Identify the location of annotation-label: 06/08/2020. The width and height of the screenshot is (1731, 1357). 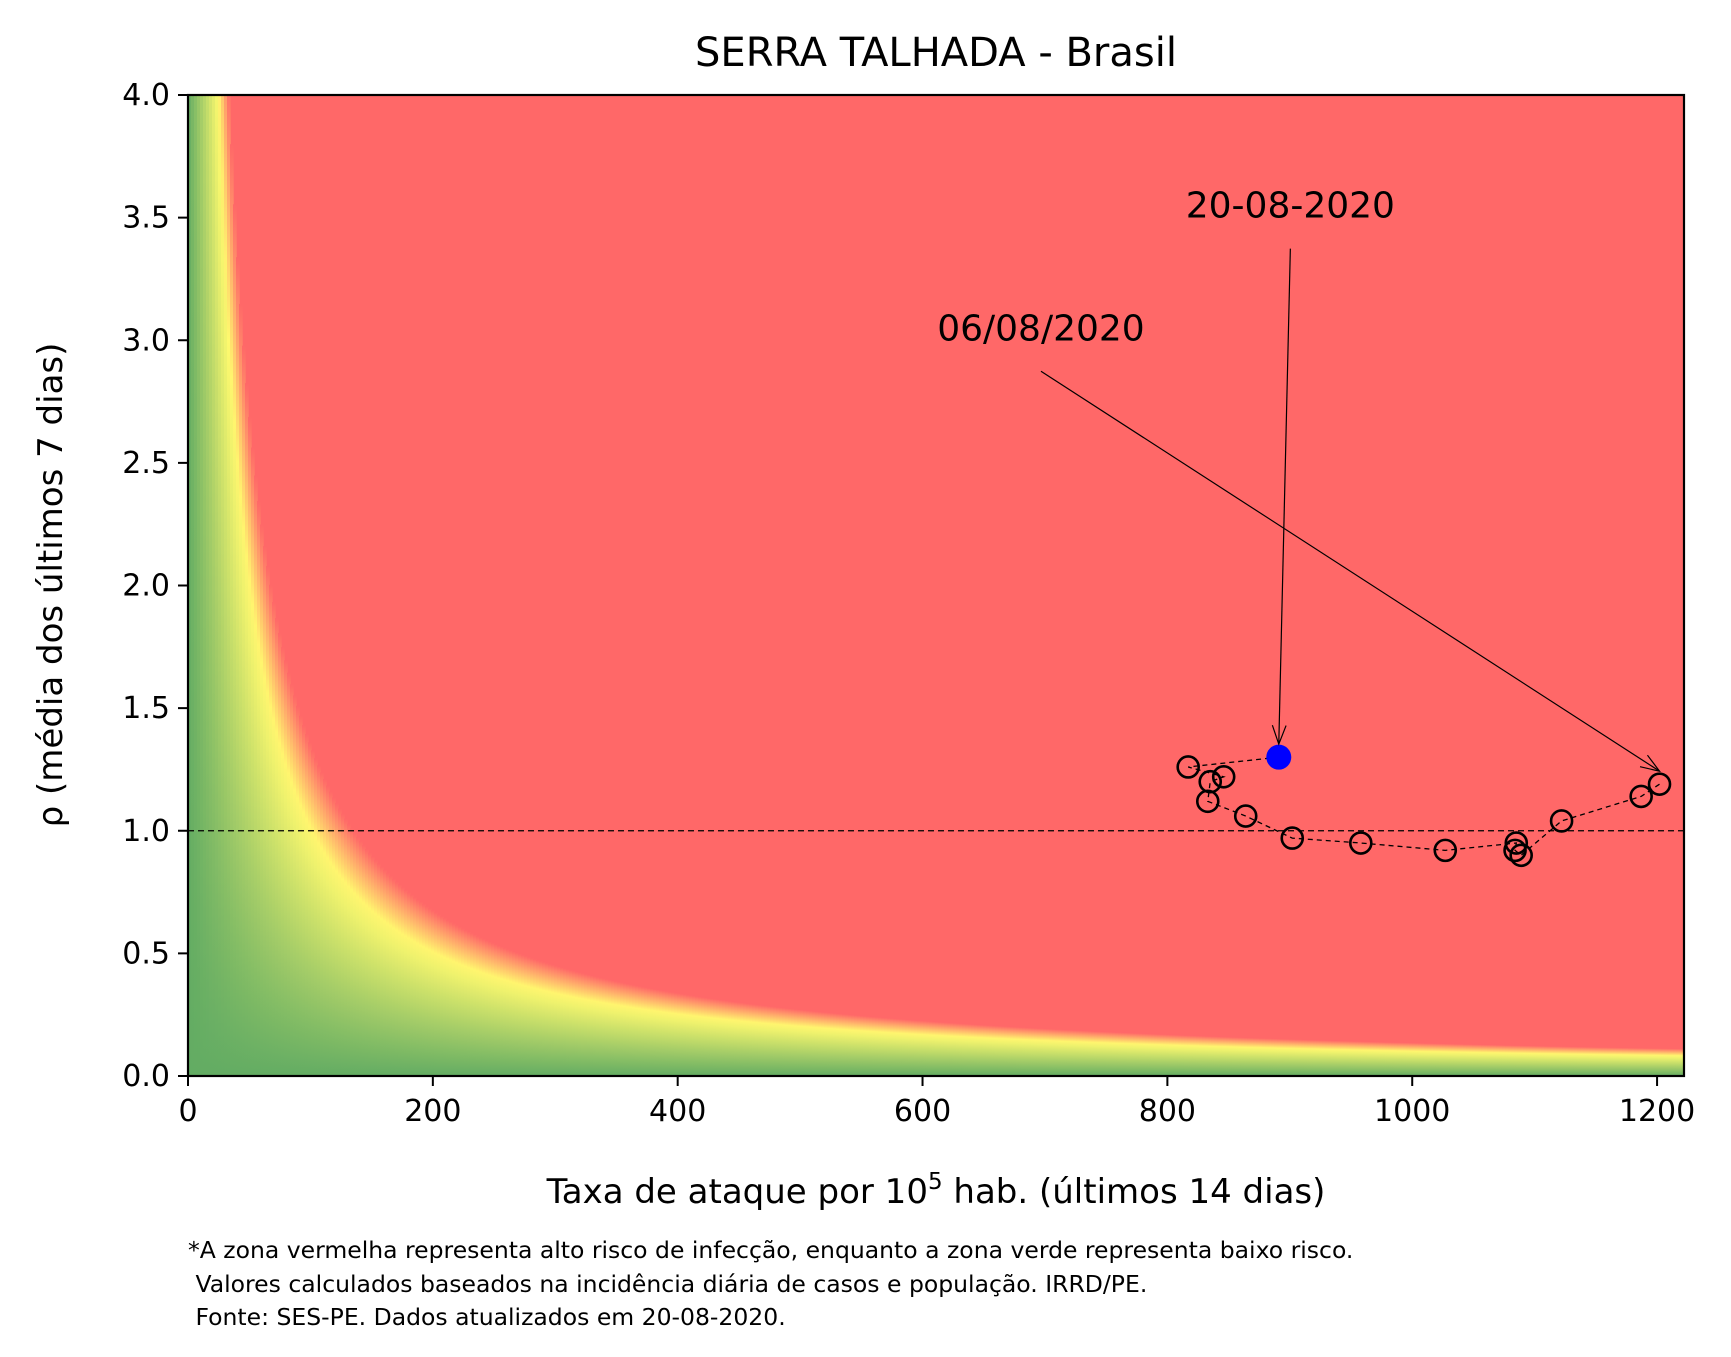
(1041, 328).